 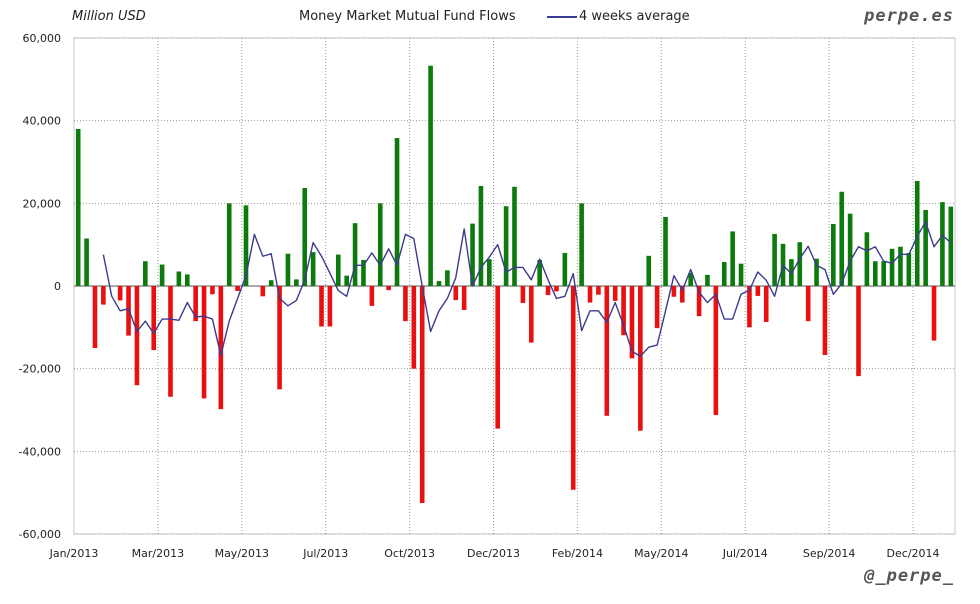 I want to click on x-tick-label: Sep/2014, so click(x=829, y=553).